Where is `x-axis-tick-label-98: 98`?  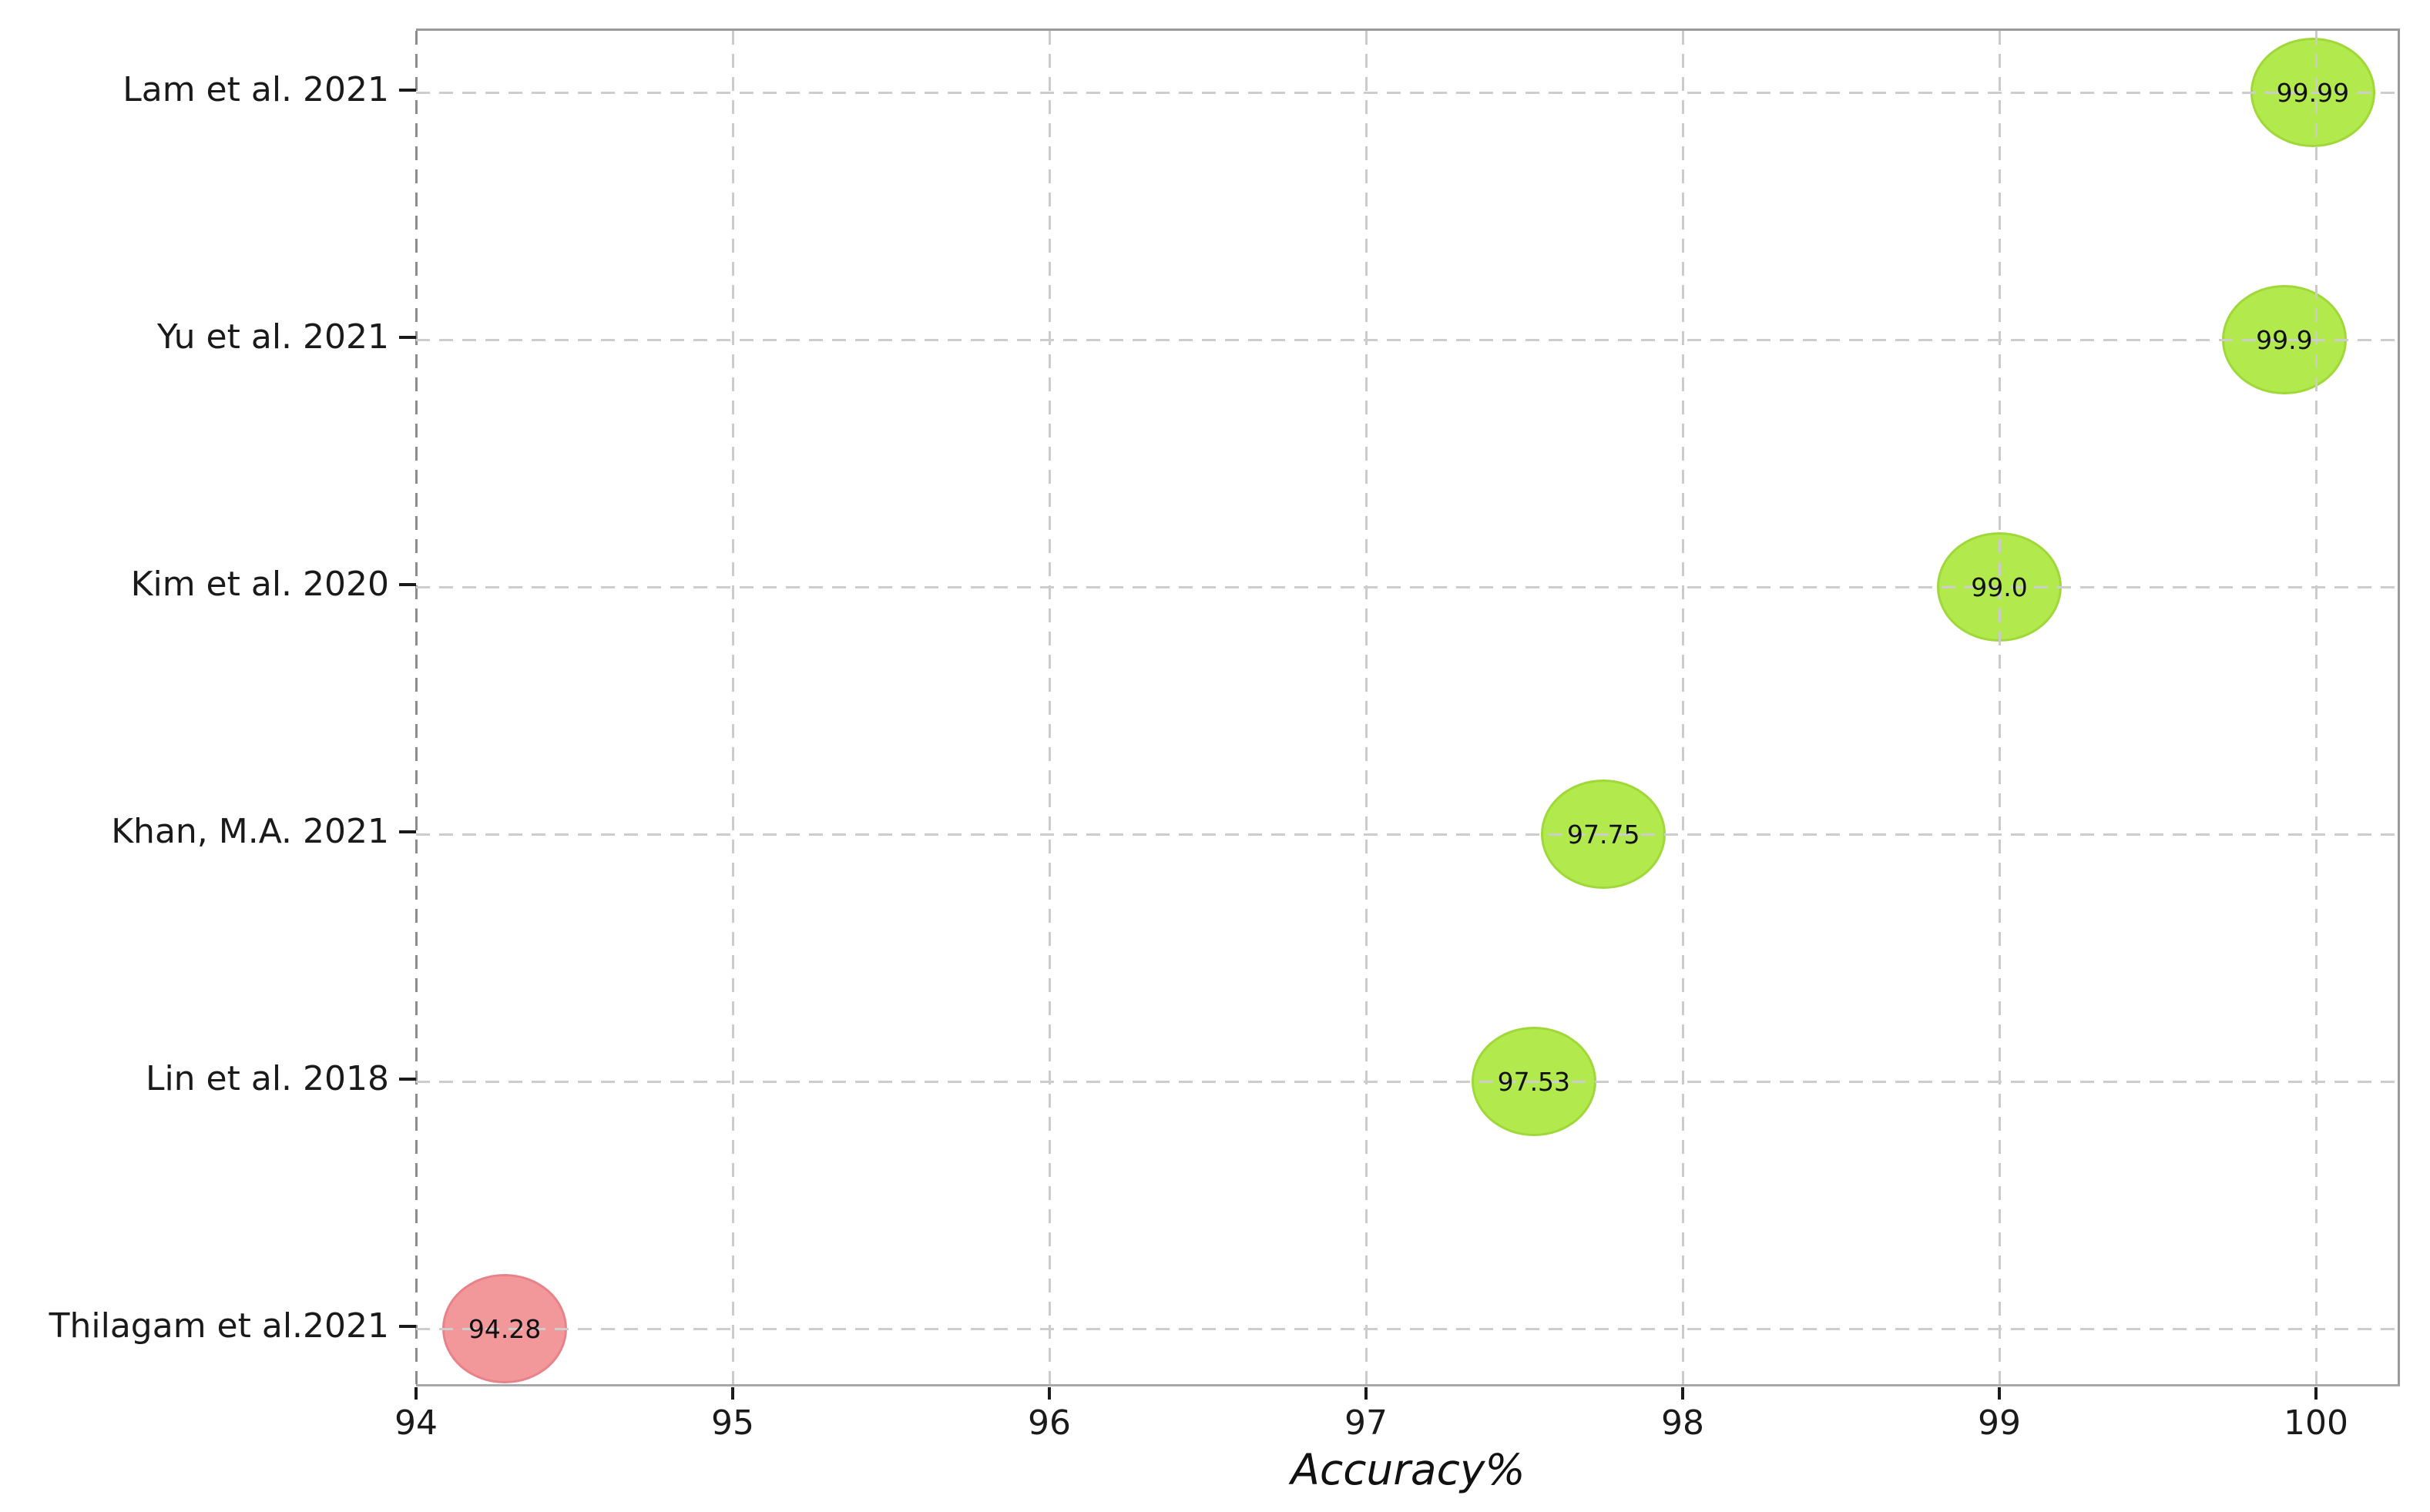
x-axis-tick-label-98: 98 is located at coordinates (1682, 1423).